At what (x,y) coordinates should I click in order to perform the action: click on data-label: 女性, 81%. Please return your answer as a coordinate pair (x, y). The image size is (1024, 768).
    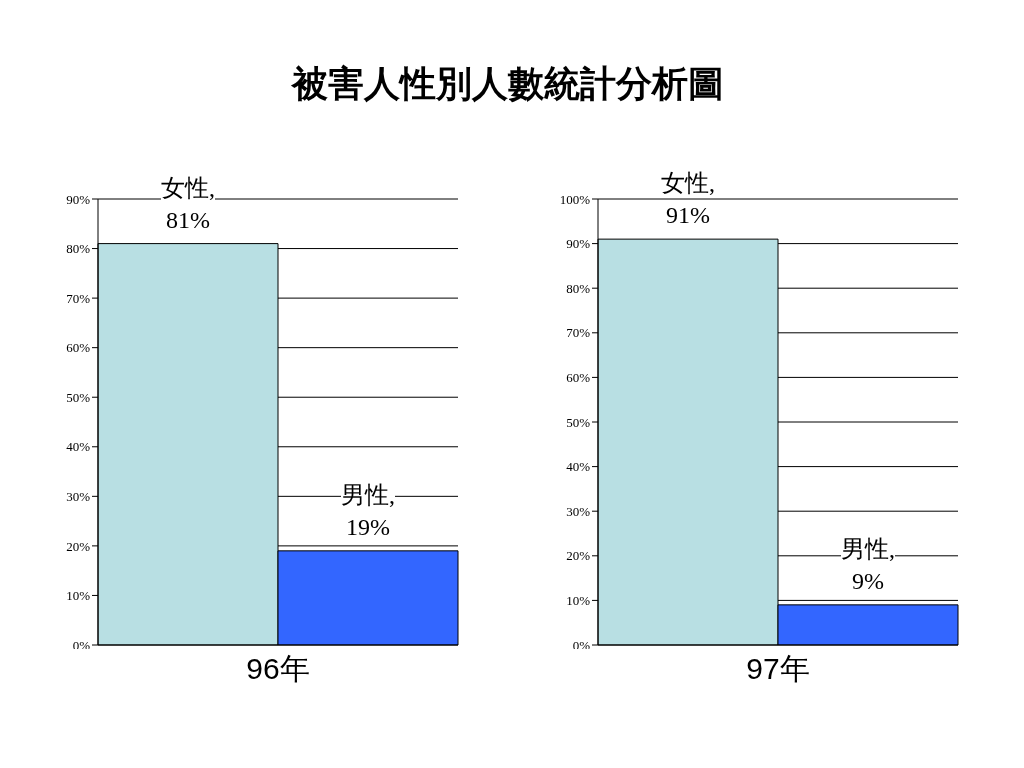
    Looking at the image, I should click on (188, 203).